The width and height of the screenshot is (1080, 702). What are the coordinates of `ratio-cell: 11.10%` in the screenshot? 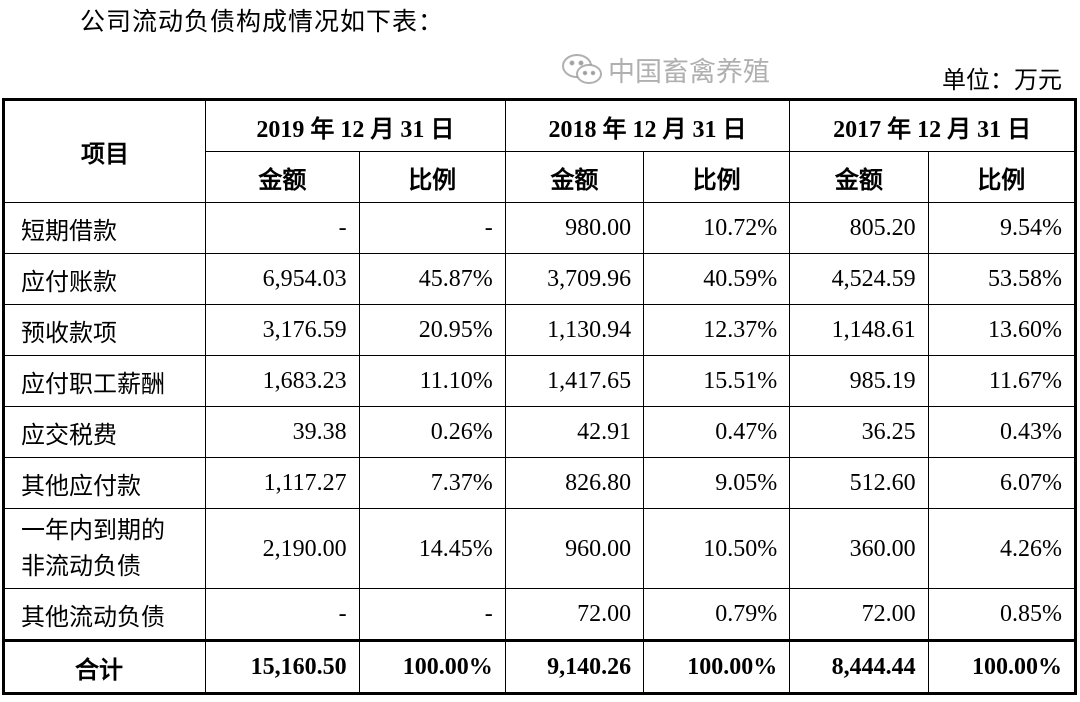 It's located at (432, 381).